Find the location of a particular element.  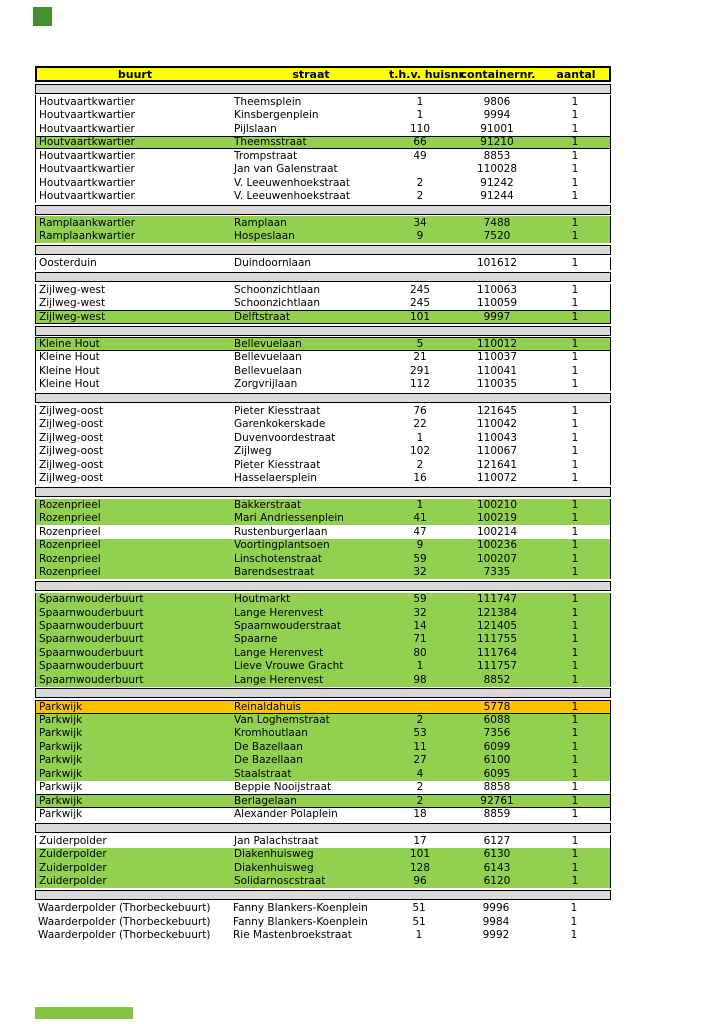

cell-buurt: Rozenprieel is located at coordinates (70, 531).